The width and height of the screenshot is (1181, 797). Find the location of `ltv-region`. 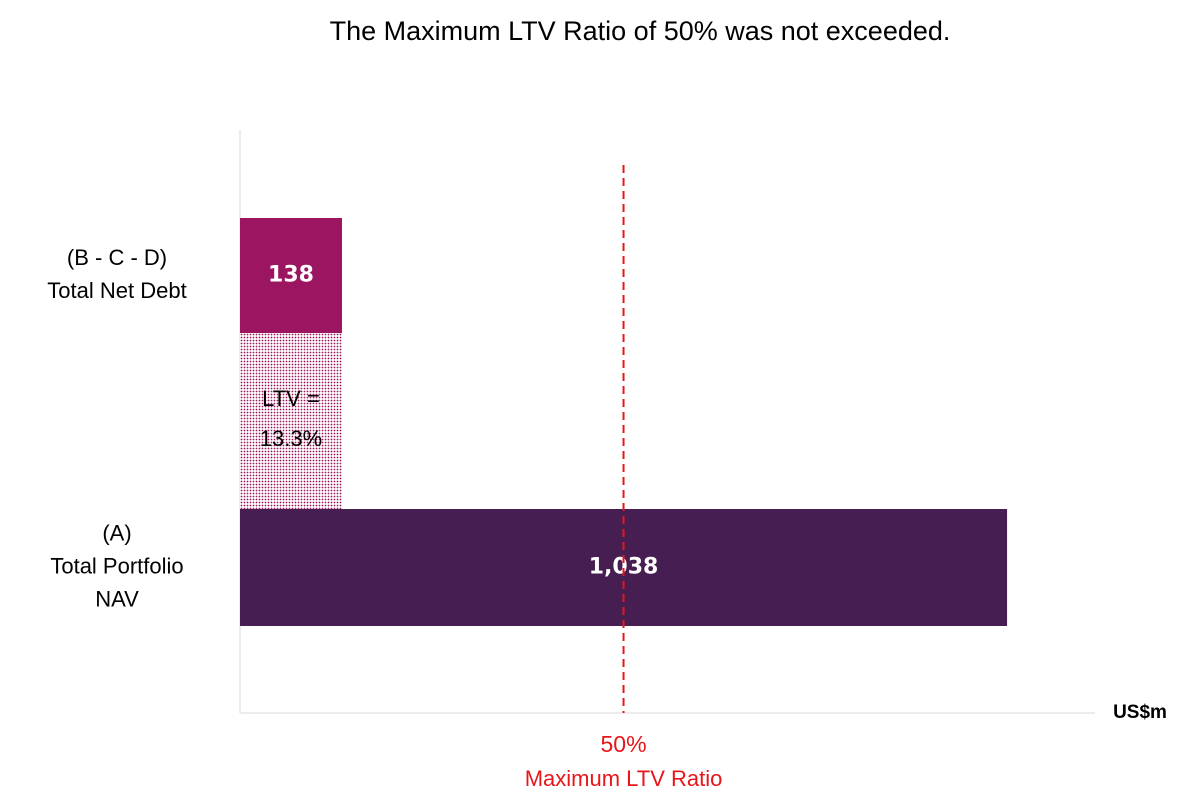

ltv-region is located at coordinates (291, 421).